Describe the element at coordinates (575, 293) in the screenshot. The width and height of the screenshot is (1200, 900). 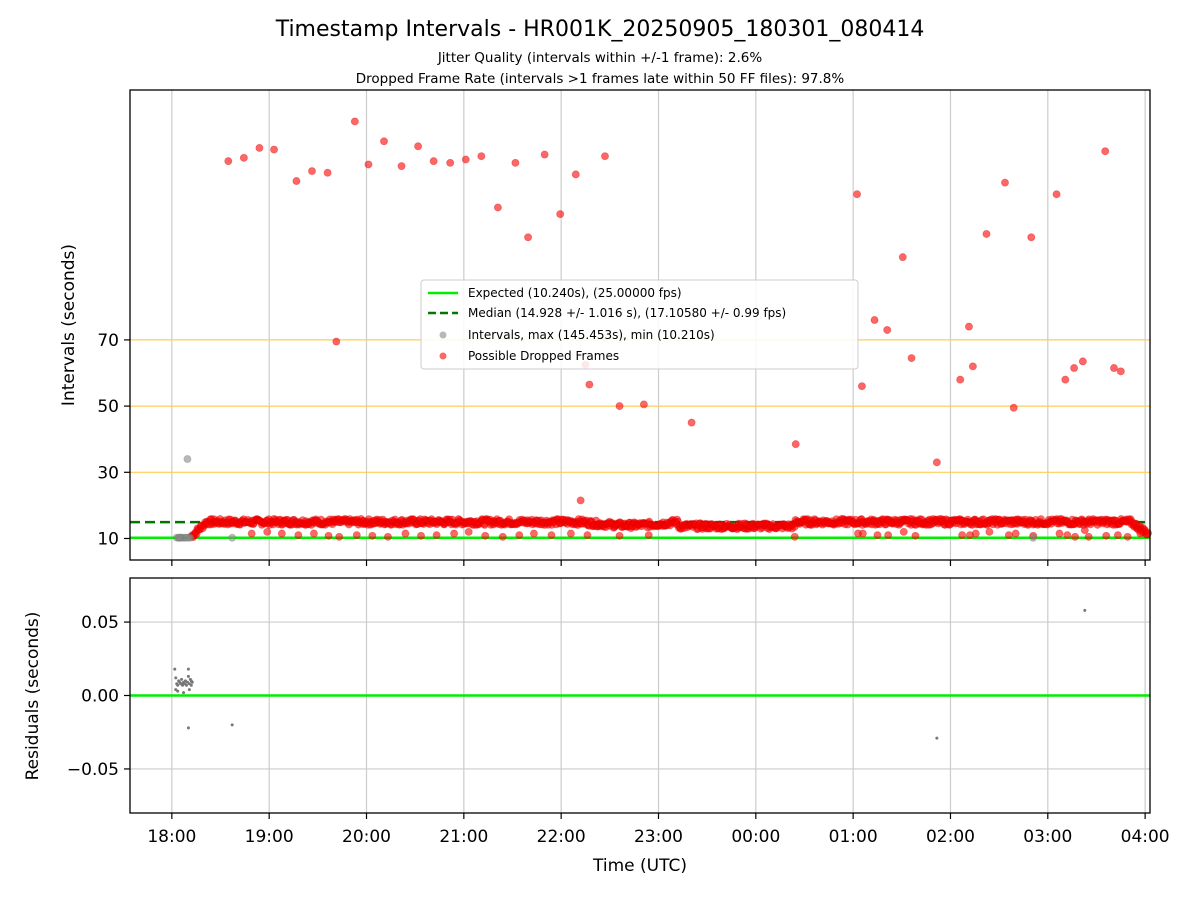
I see `legend-expected-label: Expected (10.240s), (25.00000 fps)` at that location.